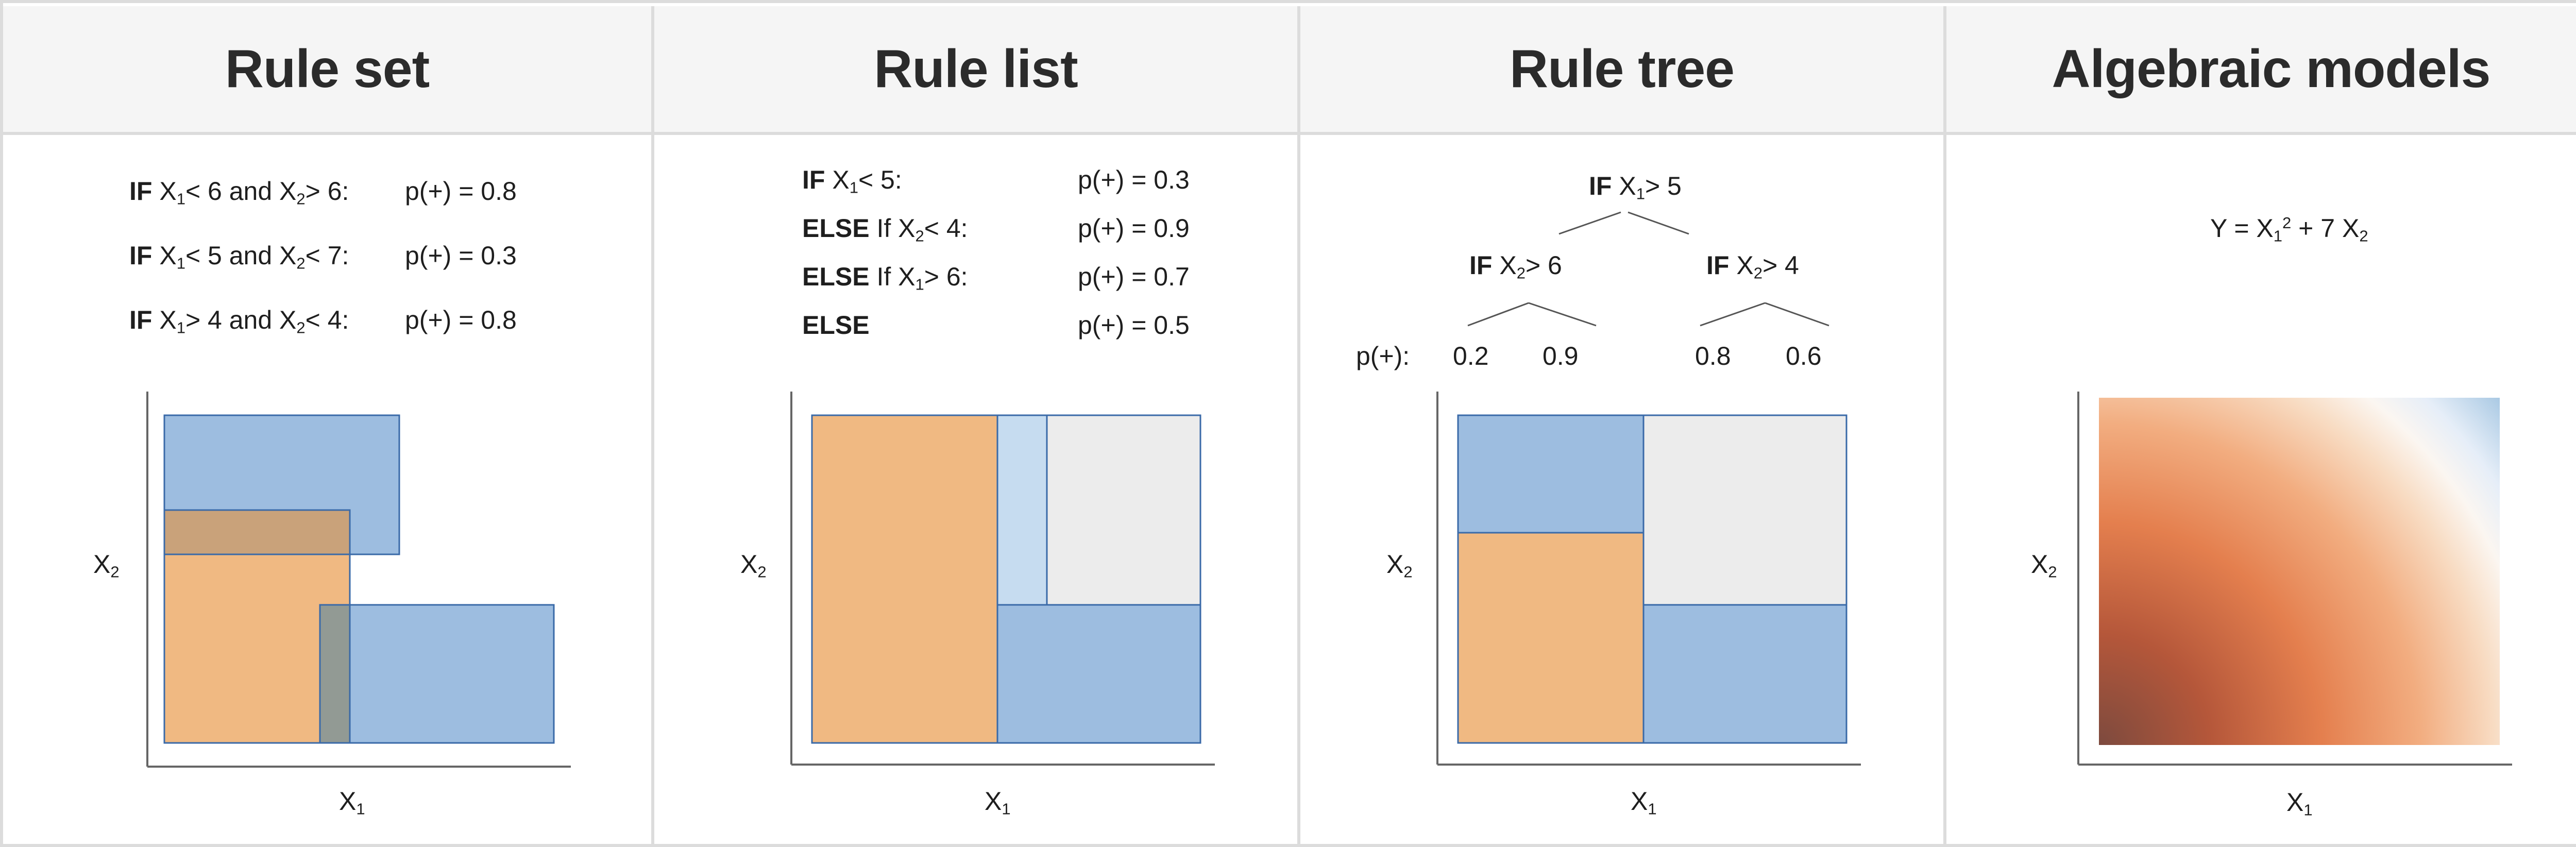 The height and width of the screenshot is (847, 2576). I want to click on tree-node-right: IF X2> 4, so click(1752, 267).